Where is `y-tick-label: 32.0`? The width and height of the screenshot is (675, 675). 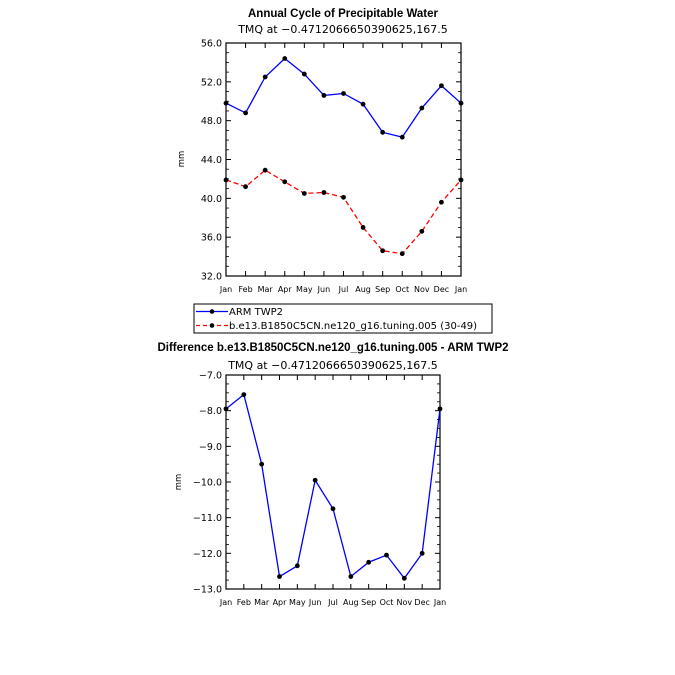
y-tick-label: 32.0 is located at coordinates (211, 277).